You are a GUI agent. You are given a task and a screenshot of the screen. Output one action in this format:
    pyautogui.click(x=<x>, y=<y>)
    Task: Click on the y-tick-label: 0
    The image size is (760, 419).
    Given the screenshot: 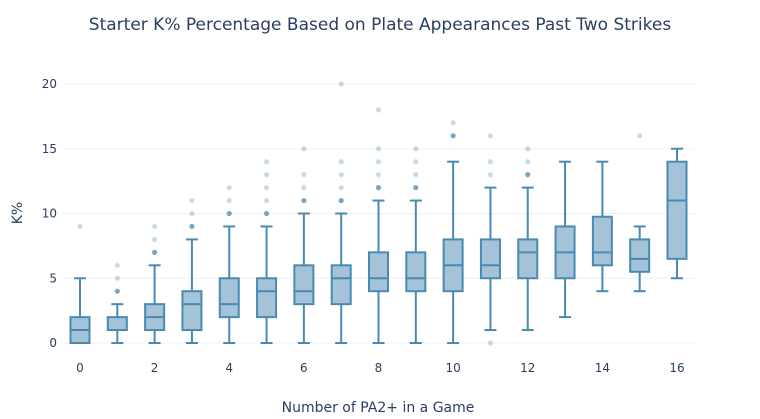 What is the action you would take?
    pyautogui.click(x=53, y=343)
    